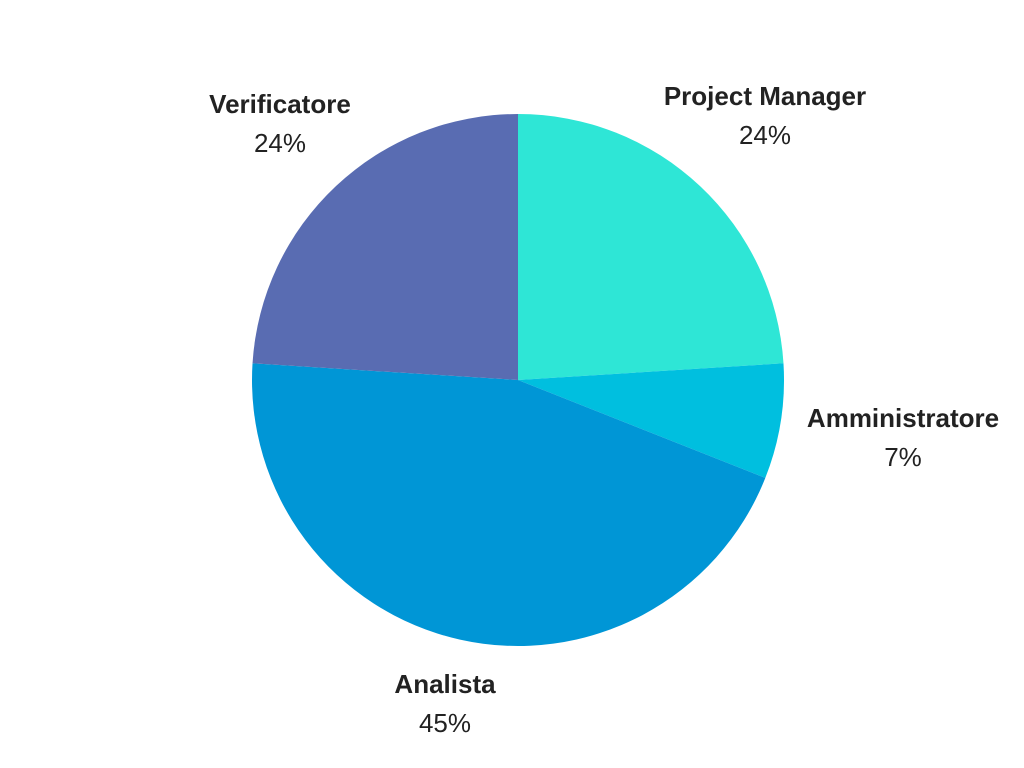 This screenshot has height=768, width=1024. What do you see at coordinates (765, 96) in the screenshot?
I see `slice-label-project-manager: Project Manager` at bounding box center [765, 96].